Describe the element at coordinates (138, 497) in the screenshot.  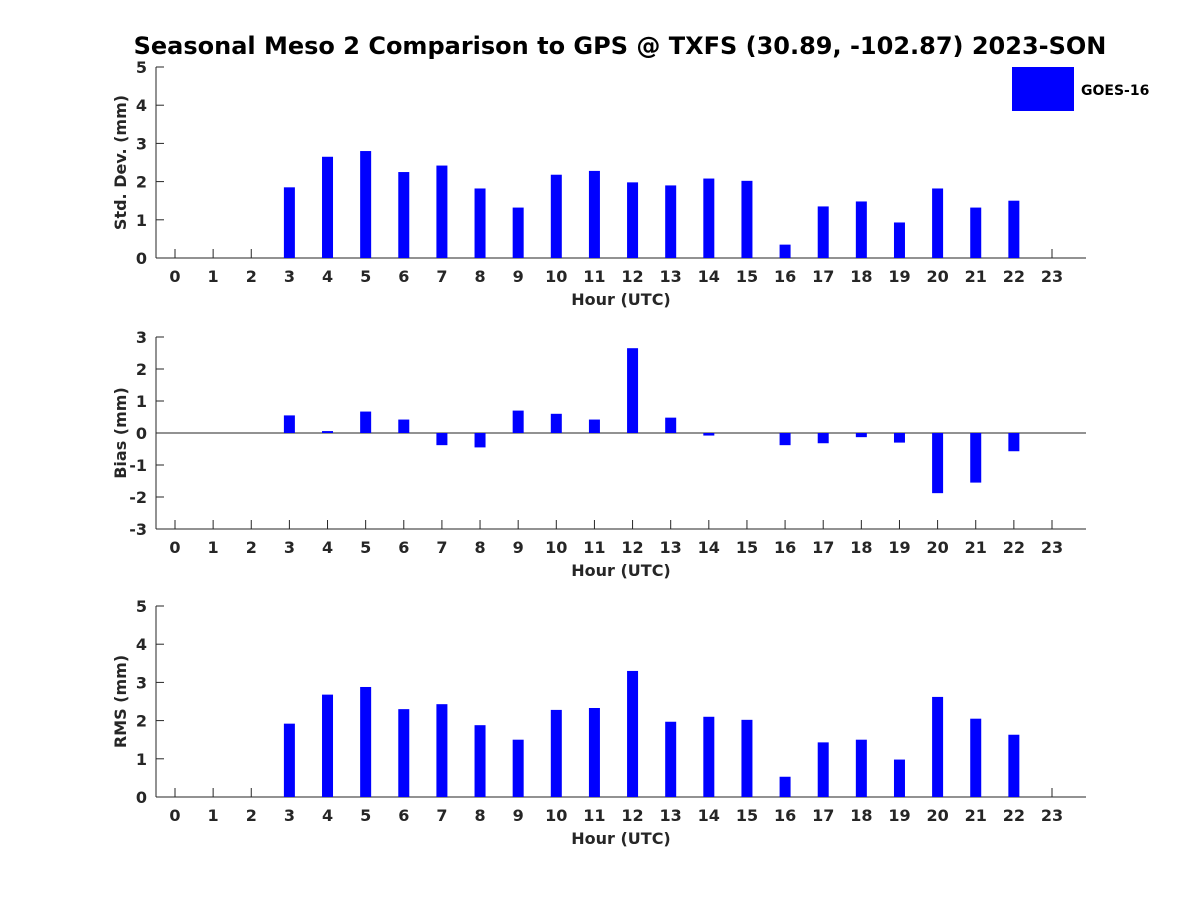
I see `y-tick-label: -2` at that location.